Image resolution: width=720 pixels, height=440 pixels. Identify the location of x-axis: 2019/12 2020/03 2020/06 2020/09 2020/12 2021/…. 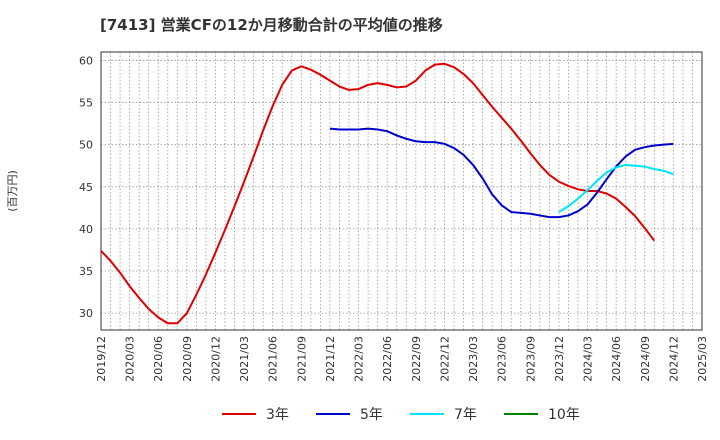
(402, 359).